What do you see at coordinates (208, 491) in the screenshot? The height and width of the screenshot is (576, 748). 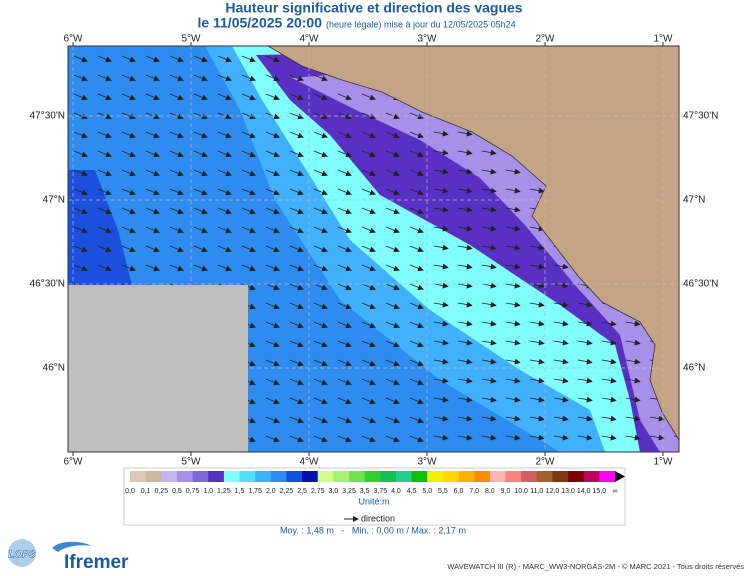 I see `legend-label: 1,0` at bounding box center [208, 491].